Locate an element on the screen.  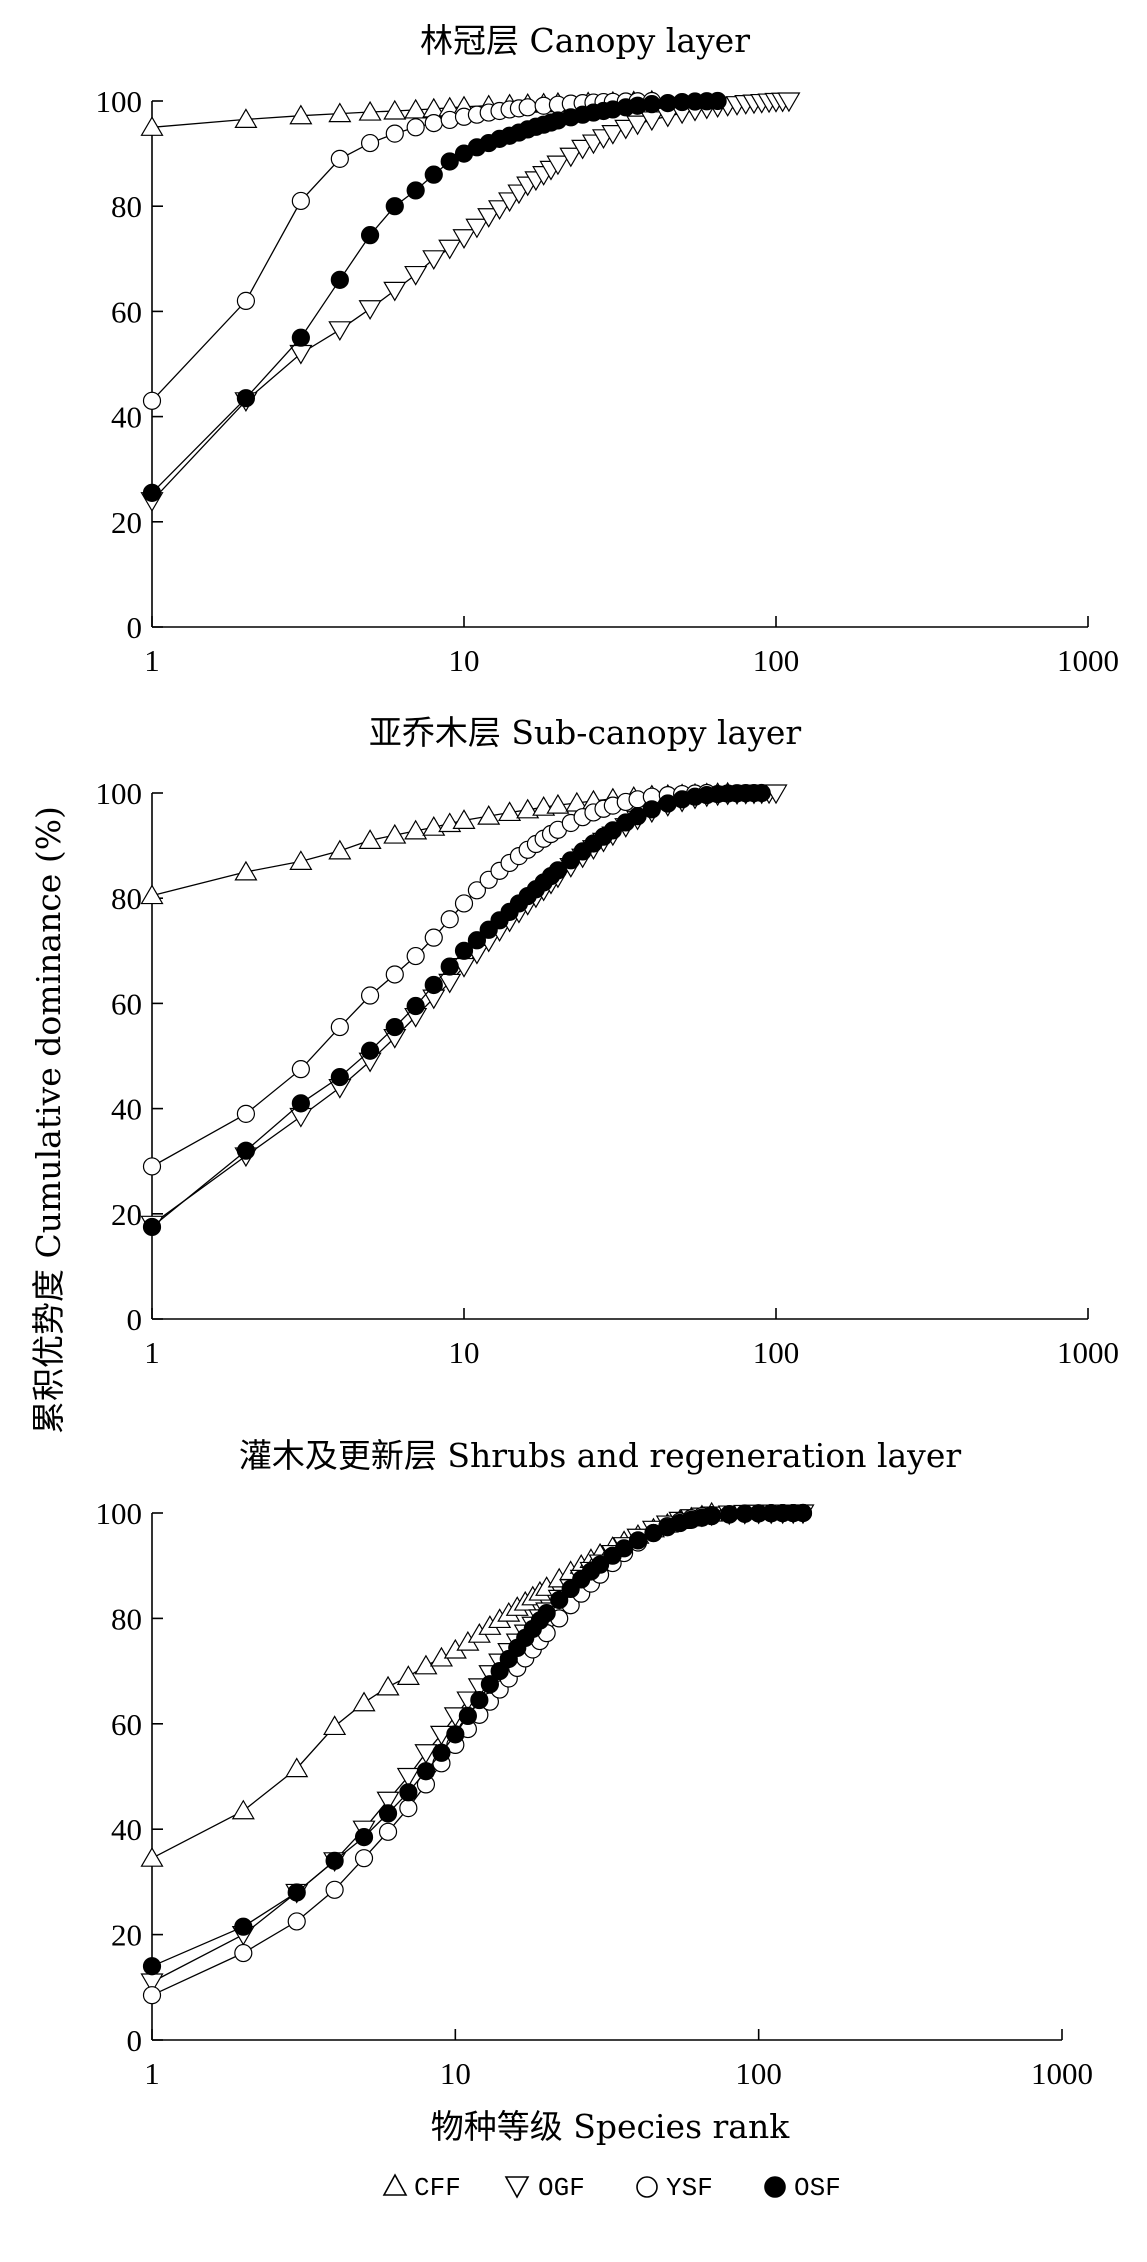
panel-shrubs-series is located at coordinates (477, 1753).